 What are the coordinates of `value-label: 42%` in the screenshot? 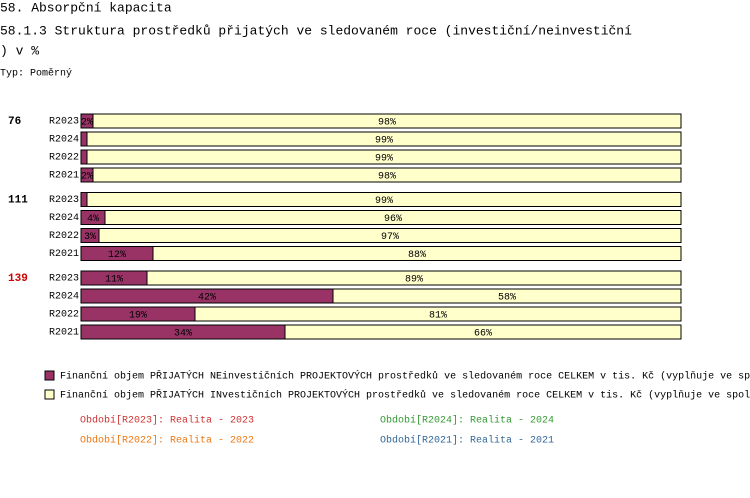 It's located at (207, 298).